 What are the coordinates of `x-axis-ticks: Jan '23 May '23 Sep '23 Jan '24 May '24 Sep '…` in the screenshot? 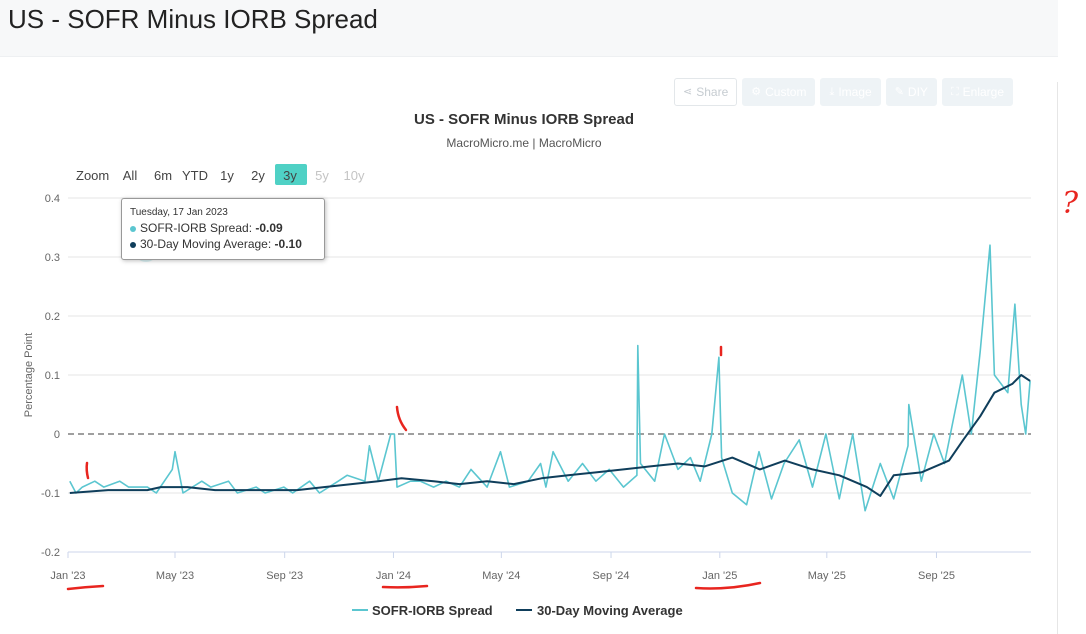 It's located at (502, 567).